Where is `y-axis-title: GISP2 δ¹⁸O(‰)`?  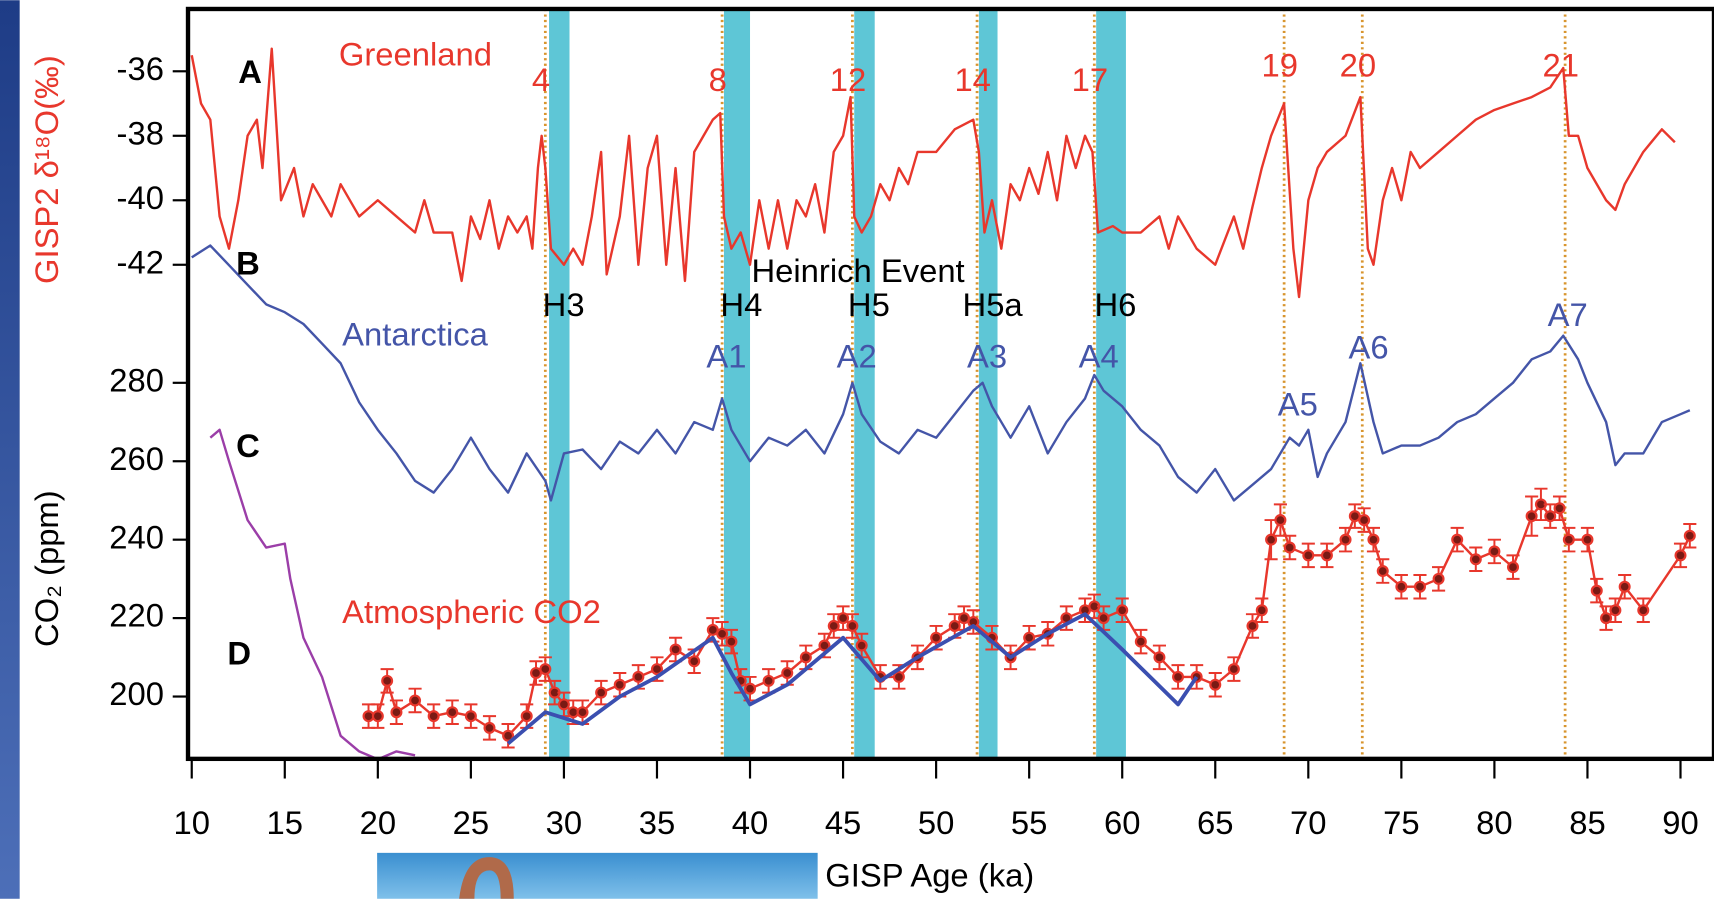 y-axis-title: GISP2 δ¹⁸O(‰) is located at coordinates (46, 169).